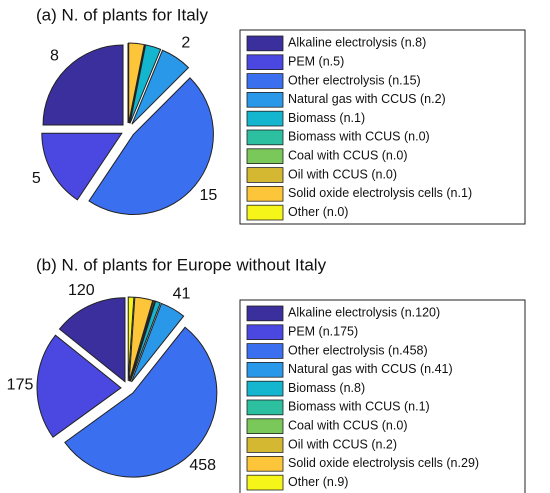 The height and width of the screenshot is (493, 550). Describe the element at coordinates (316, 61) in the screenshot. I see `legend-label: PEM (n.5)` at that location.